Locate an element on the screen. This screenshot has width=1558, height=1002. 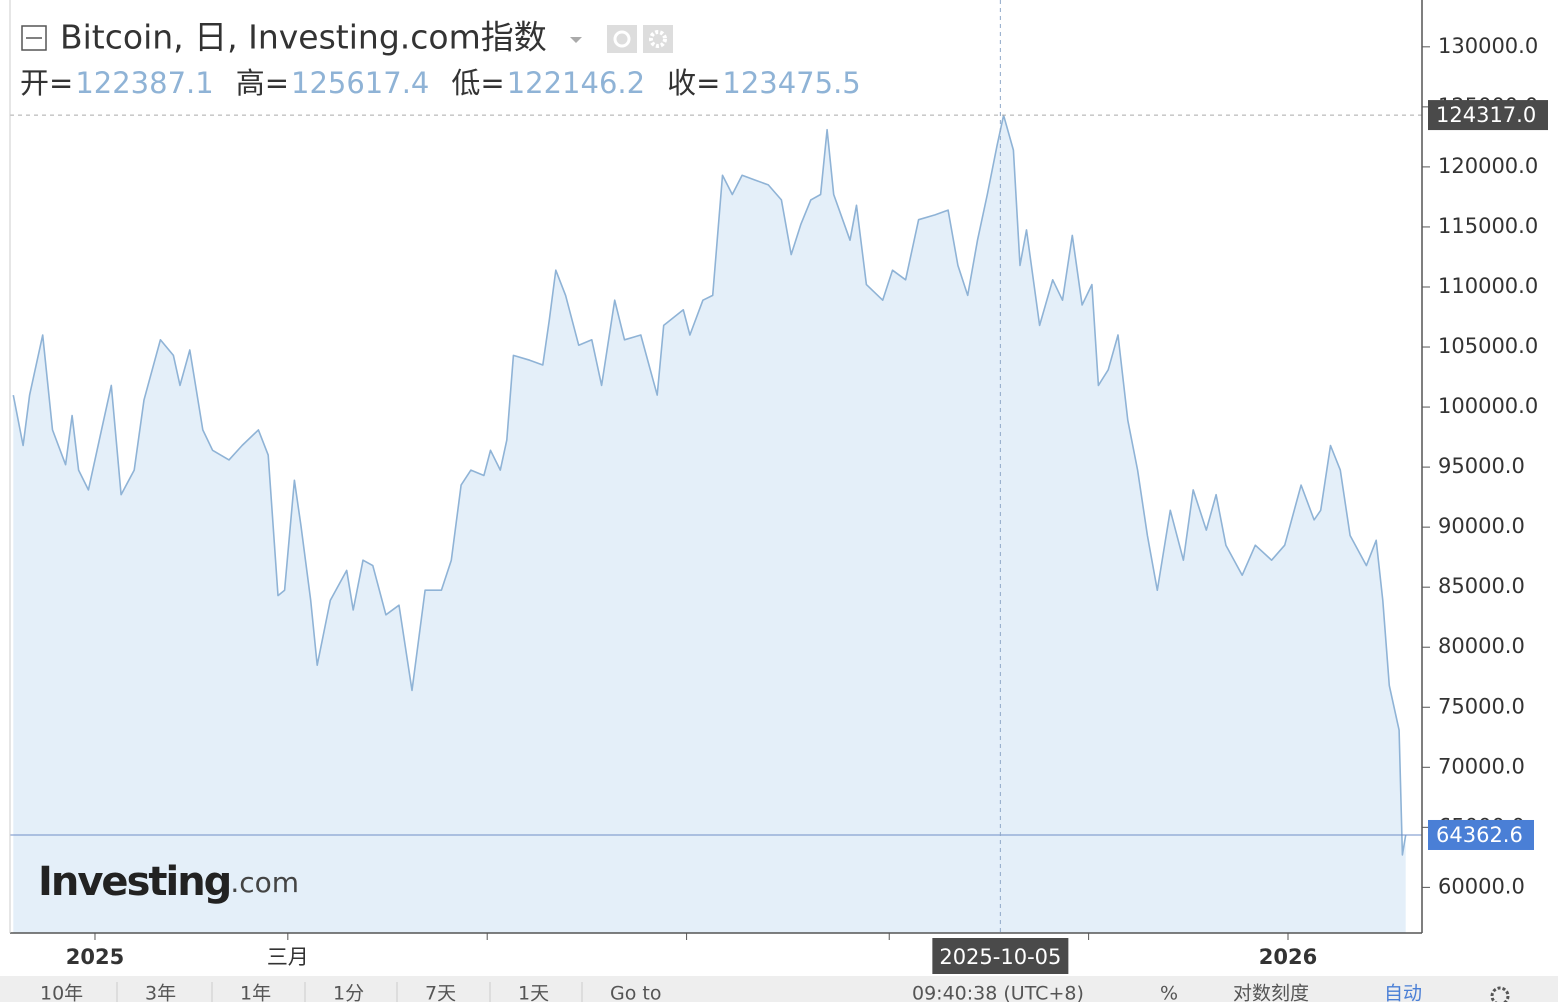
logo: Investing.com is located at coordinates (168, 882).